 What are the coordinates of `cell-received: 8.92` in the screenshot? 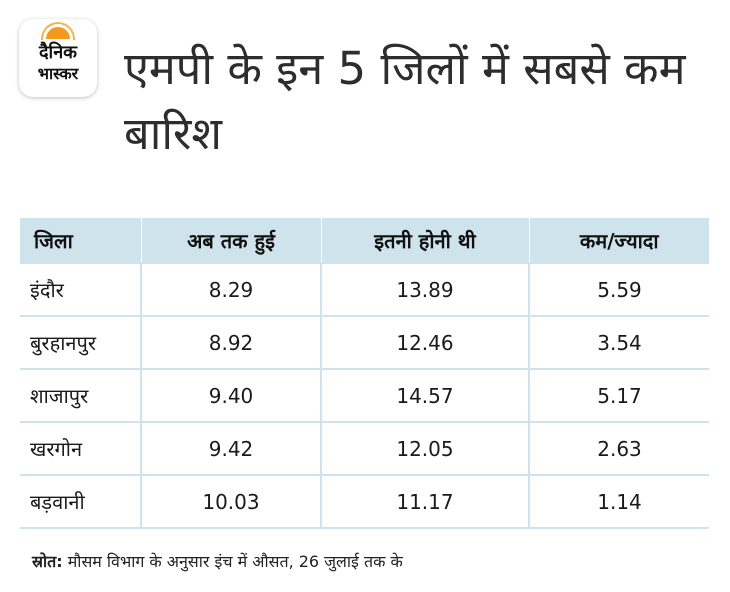 It's located at (230, 342).